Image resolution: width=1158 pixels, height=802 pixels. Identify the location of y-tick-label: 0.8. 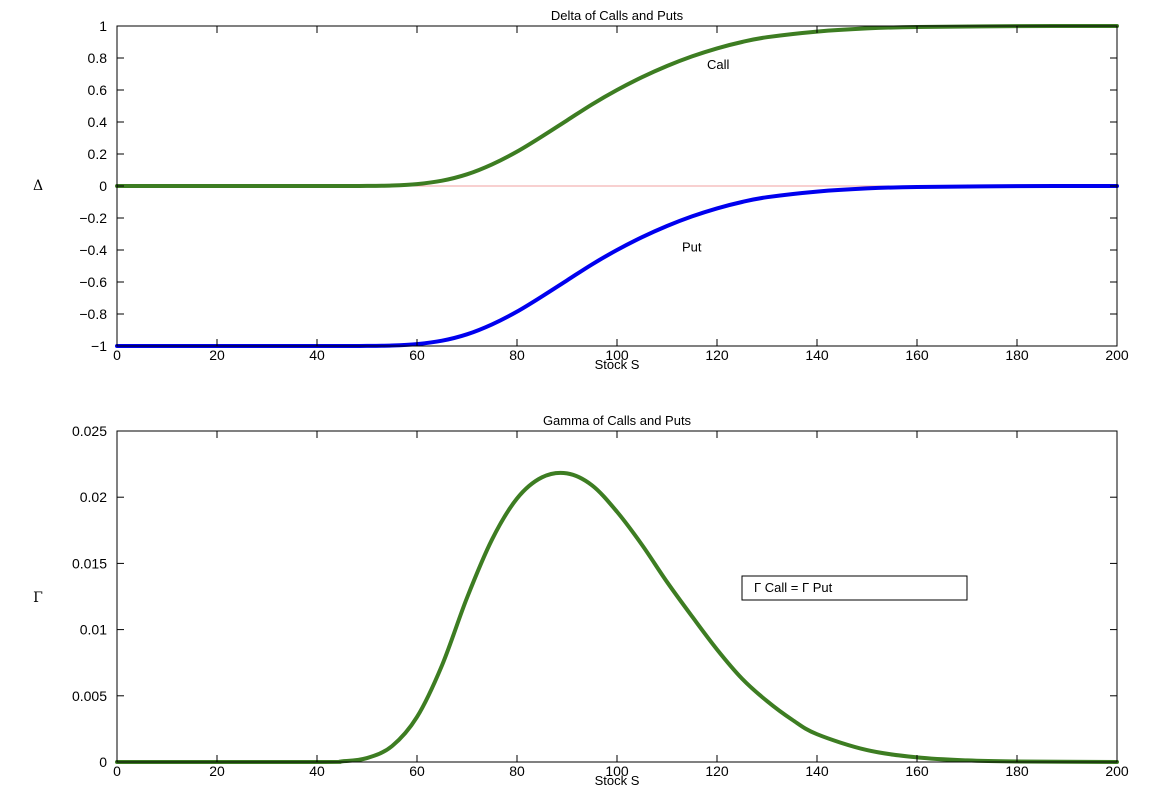
(98, 58).